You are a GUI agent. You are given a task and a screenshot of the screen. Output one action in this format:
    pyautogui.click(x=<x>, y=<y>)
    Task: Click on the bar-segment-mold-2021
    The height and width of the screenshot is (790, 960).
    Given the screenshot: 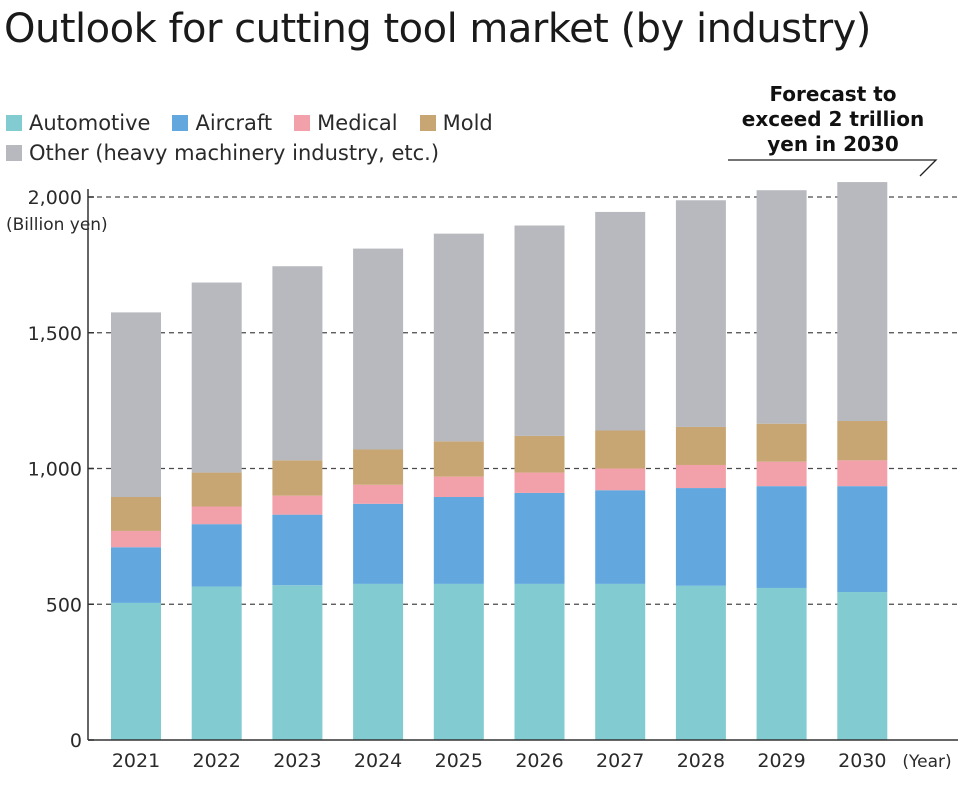 What is the action you would take?
    pyautogui.click(x=136, y=514)
    